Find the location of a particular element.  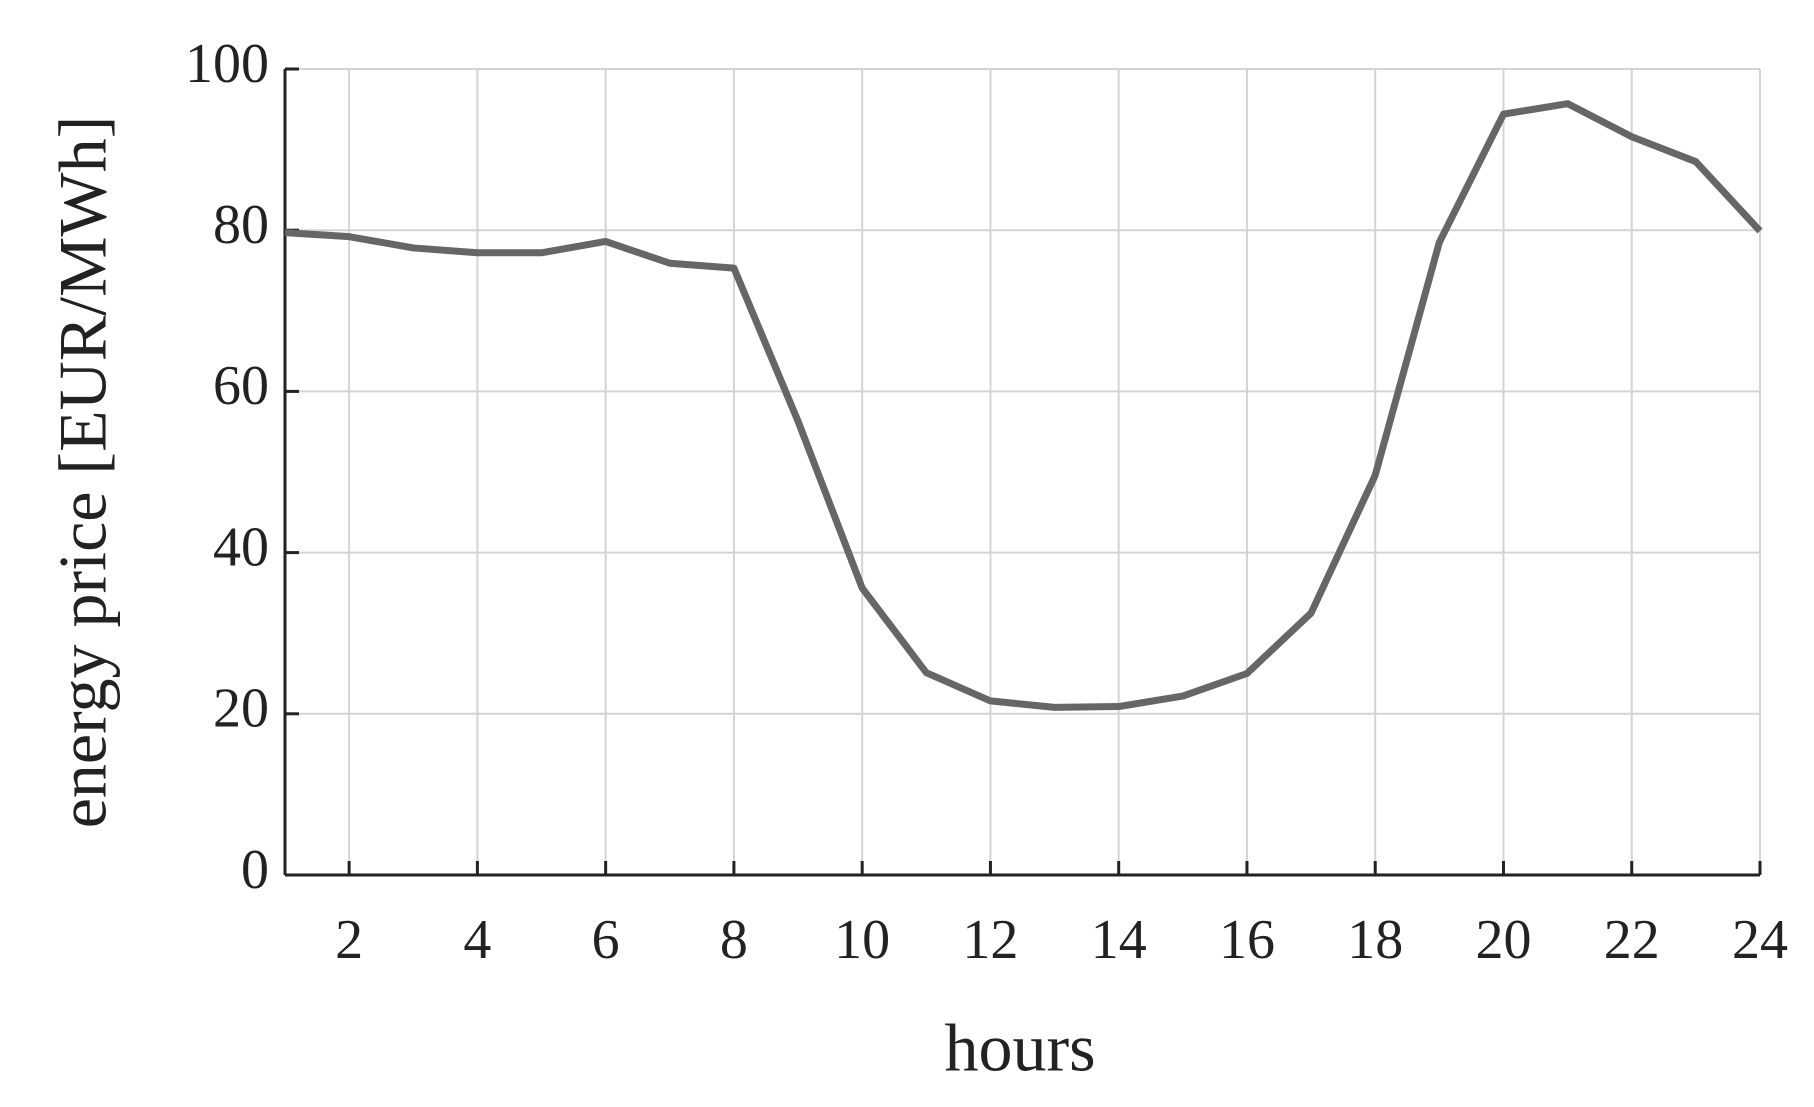

x-axis-label: hours is located at coordinates (1019, 1048).